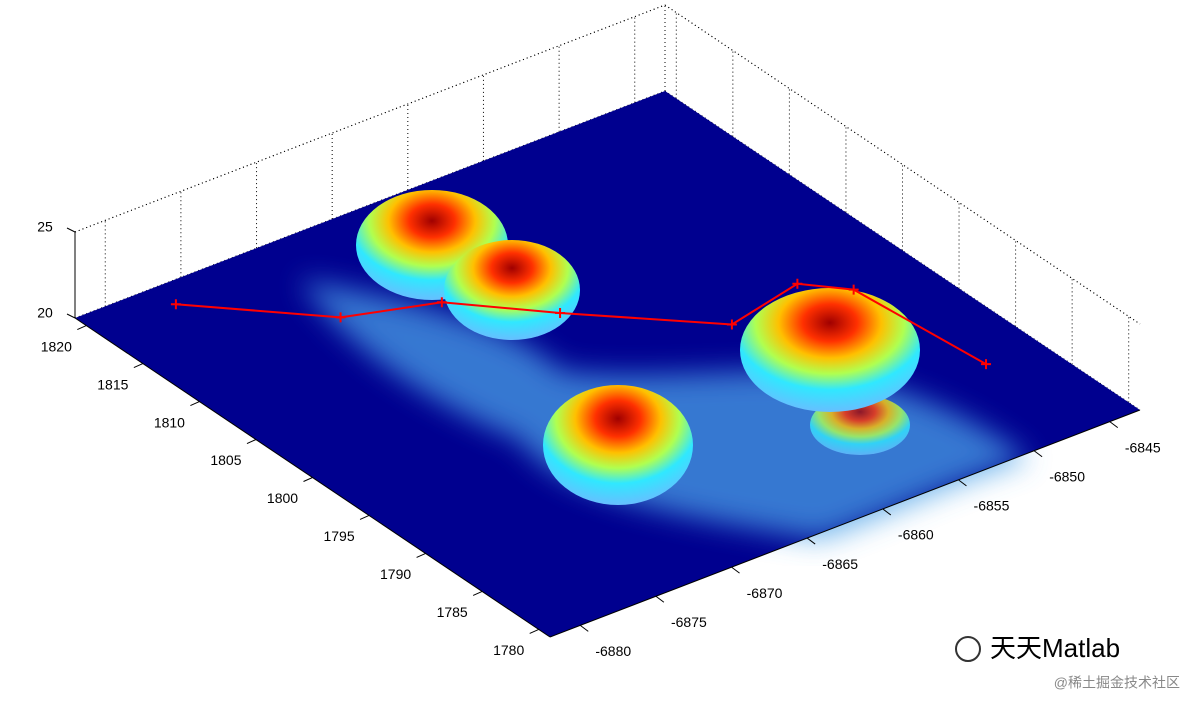  Describe the element at coordinates (1055, 648) in the screenshot. I see `brand: 天天Matlab` at that location.